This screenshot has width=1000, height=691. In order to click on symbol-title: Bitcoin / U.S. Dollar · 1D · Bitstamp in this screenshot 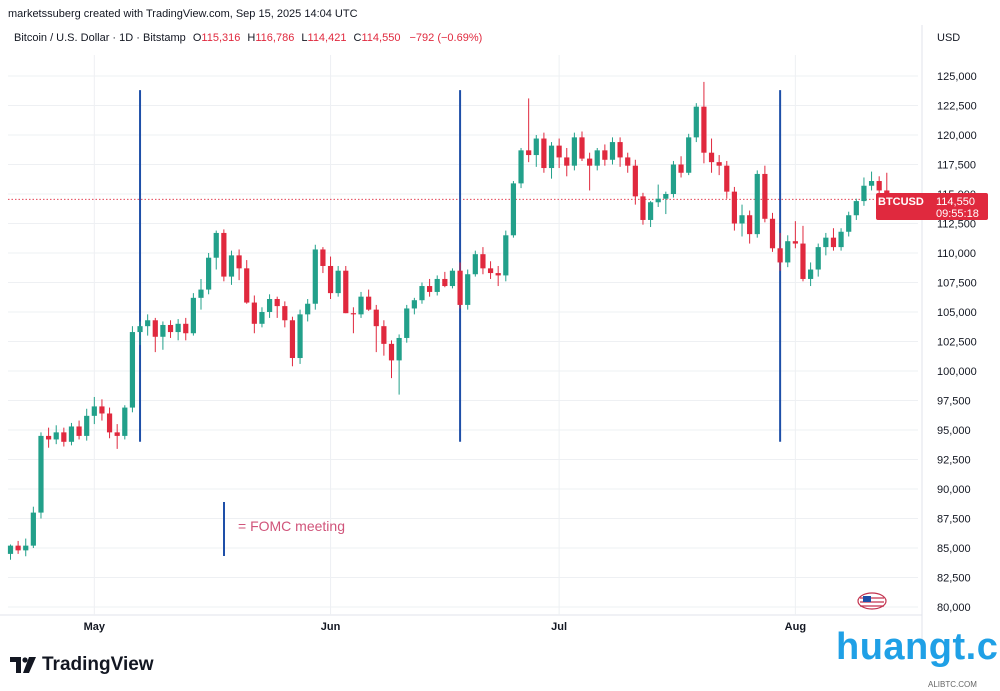, I will do `click(100, 38)`.